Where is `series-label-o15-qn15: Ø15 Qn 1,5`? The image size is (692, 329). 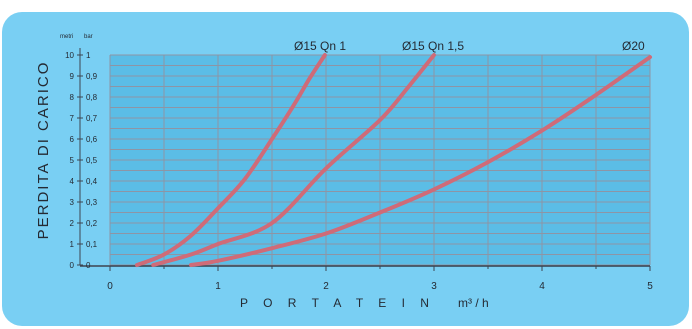 series-label-o15-qn15: Ø15 Qn 1,5 is located at coordinates (433, 46).